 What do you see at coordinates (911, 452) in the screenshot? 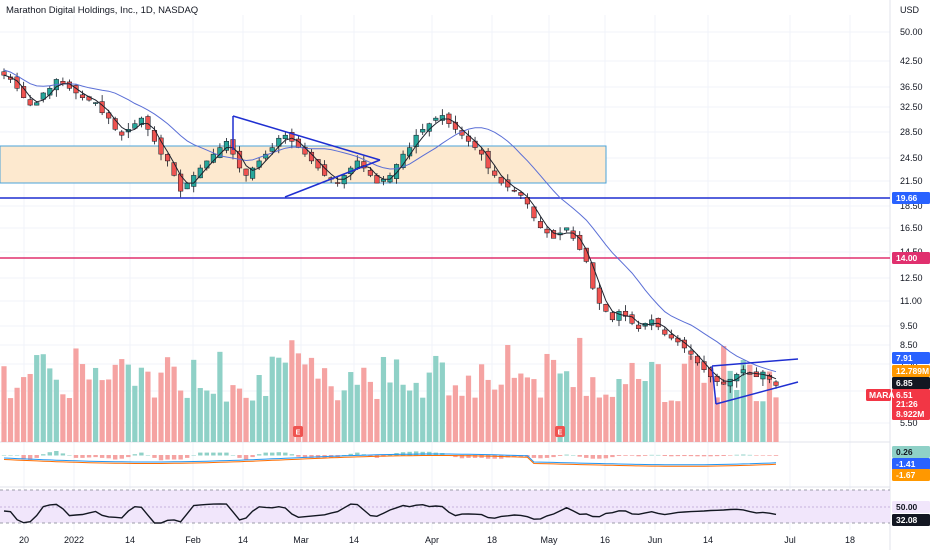
I see `macd-tag: 0.26` at bounding box center [911, 452].